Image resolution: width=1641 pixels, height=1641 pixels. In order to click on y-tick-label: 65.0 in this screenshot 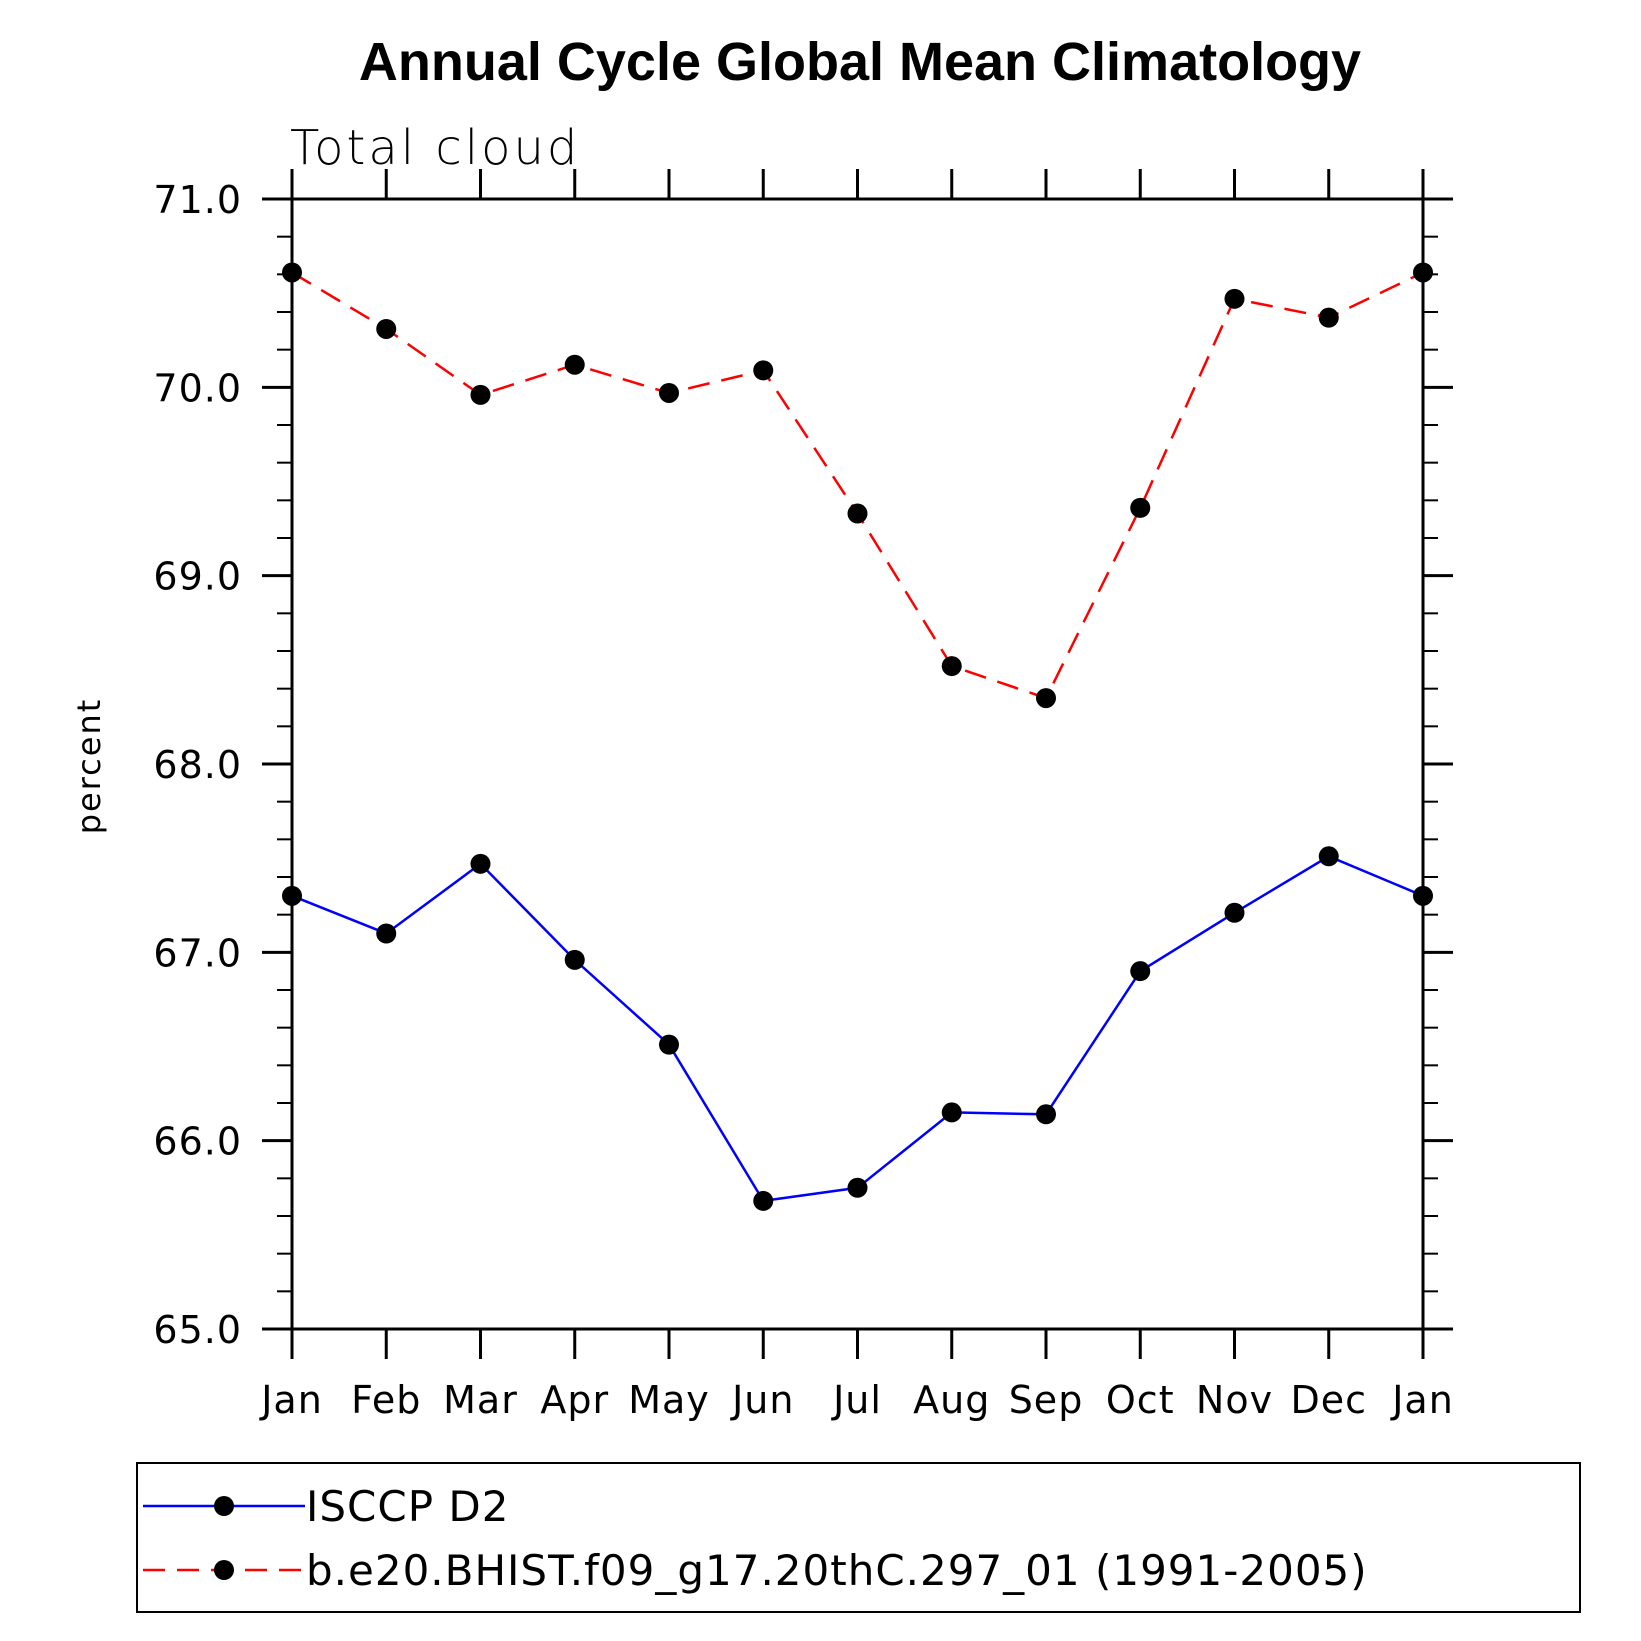, I will do `click(197, 1330)`.